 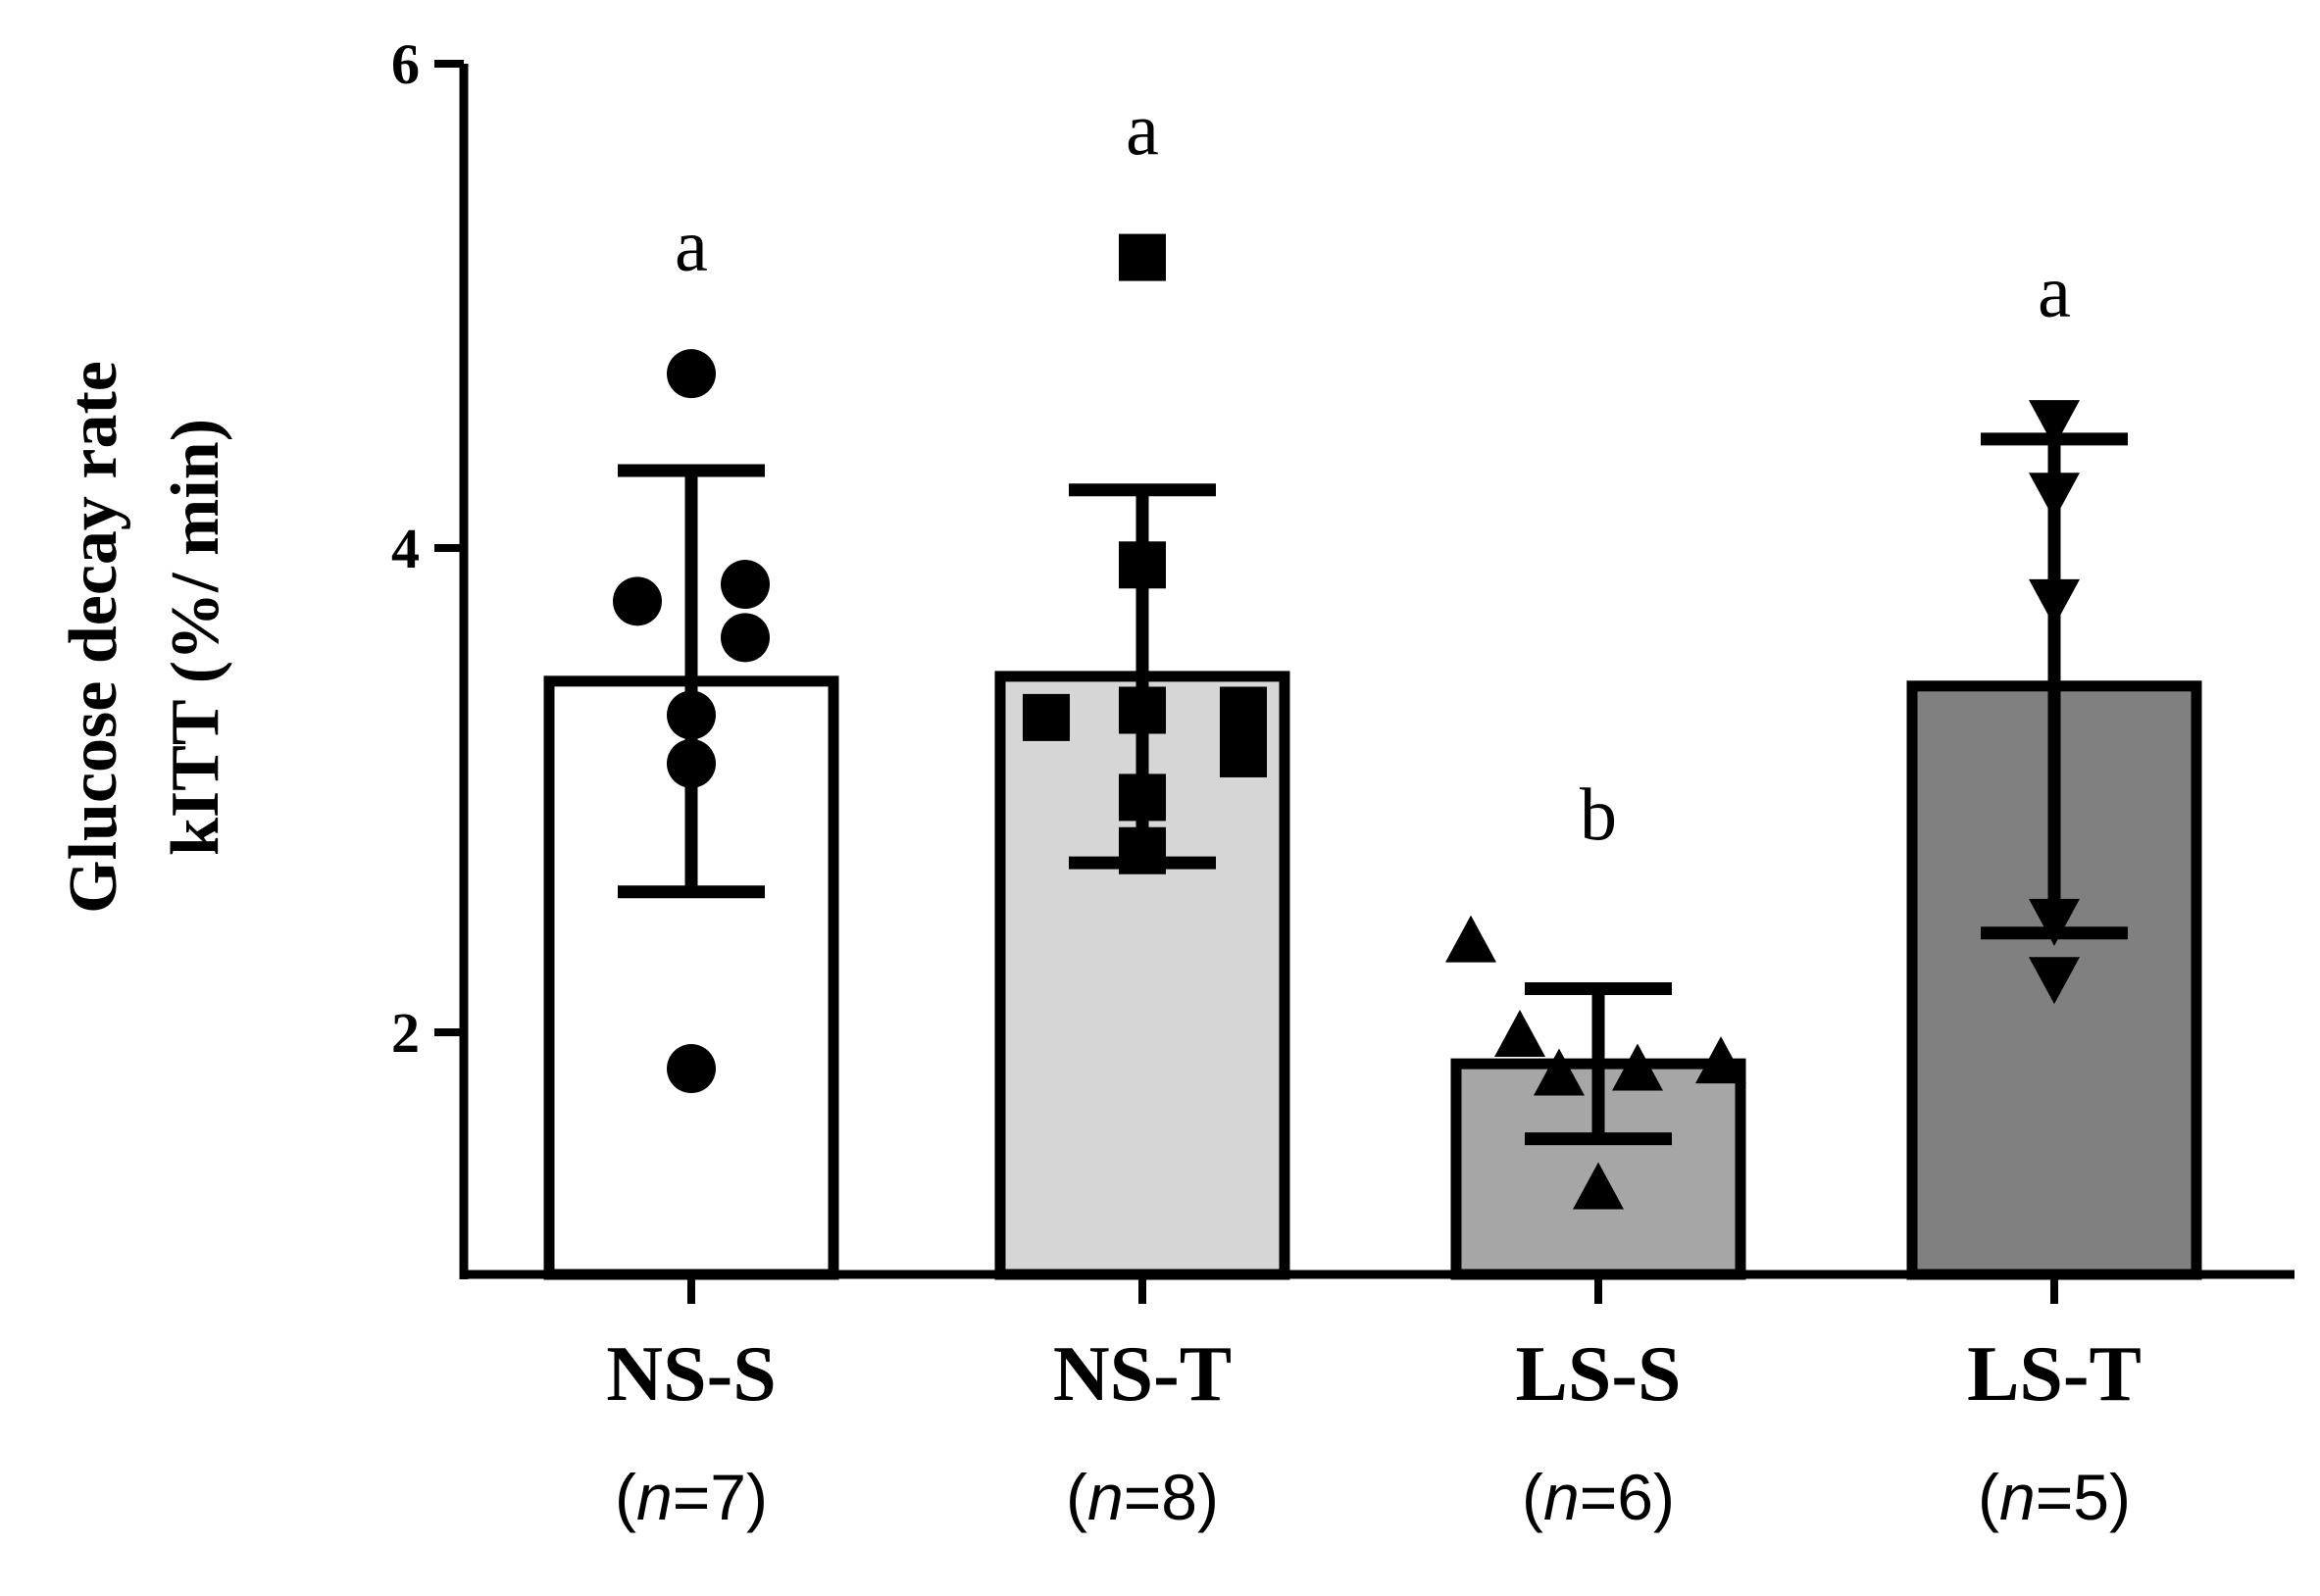 I want to click on significance-letter-ns-t: a, so click(x=1142, y=130).